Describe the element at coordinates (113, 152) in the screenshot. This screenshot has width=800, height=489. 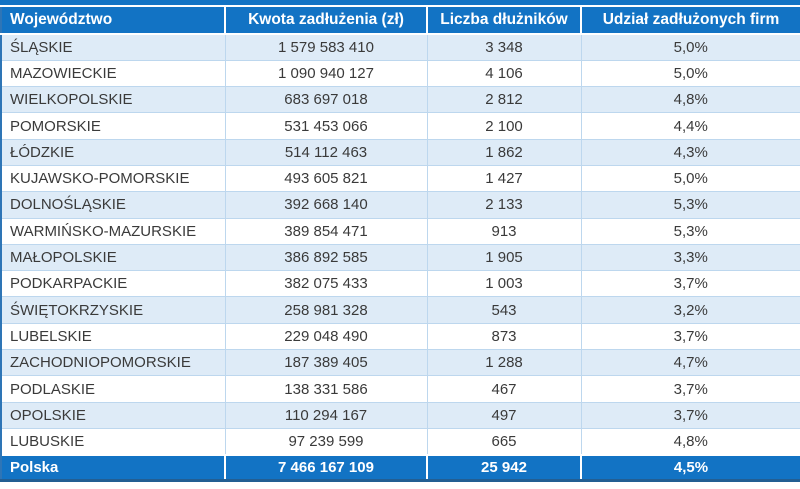
I see `region-cell: ŁÓDZKIE` at that location.